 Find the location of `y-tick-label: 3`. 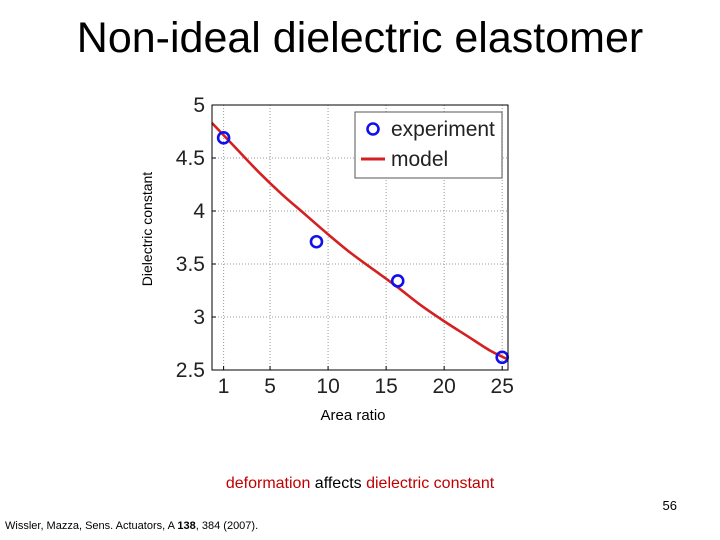

y-tick-label: 3 is located at coordinates (199, 317).